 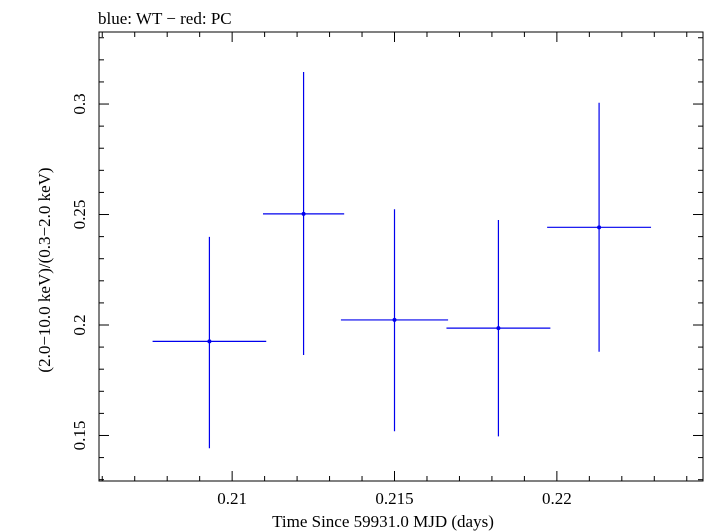 I want to click on y-tick-label: 0.2, so click(x=79, y=324).